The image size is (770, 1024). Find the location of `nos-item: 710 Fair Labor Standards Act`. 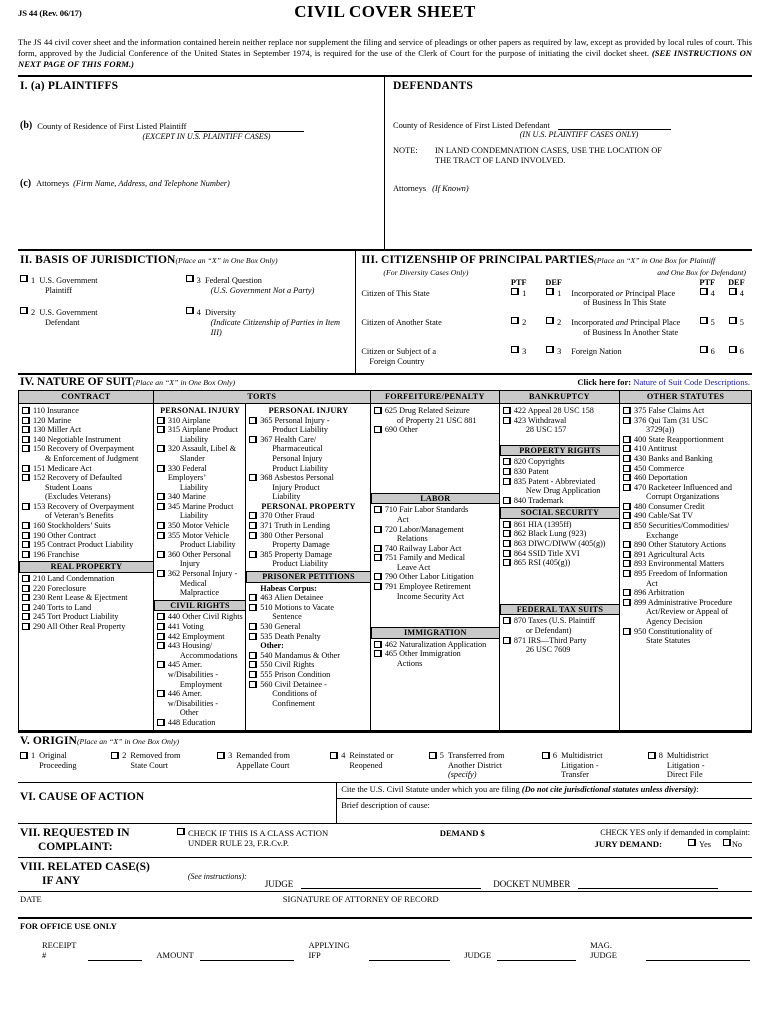

nos-item: 710 Fair Labor Standards Act is located at coordinates (435, 514).